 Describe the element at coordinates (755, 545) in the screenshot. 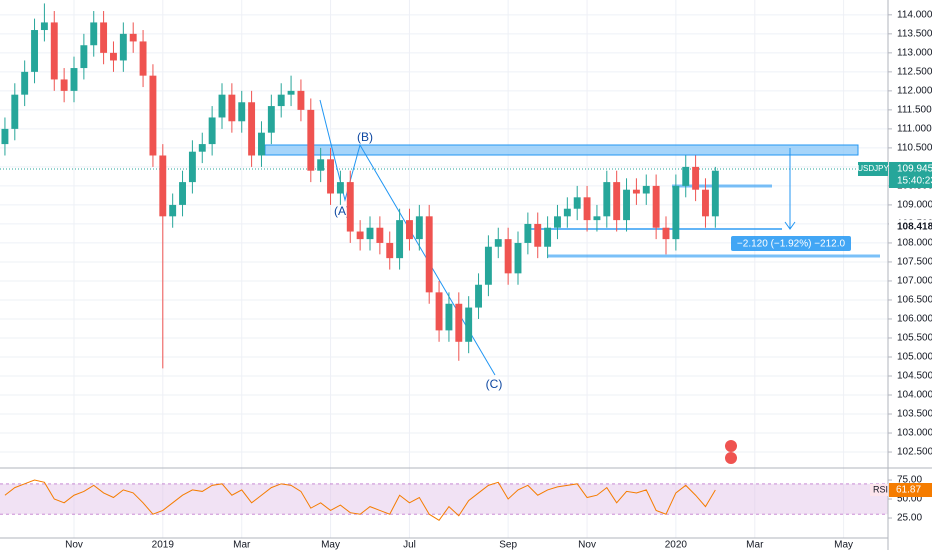

I see `x-tick-label: Mar` at that location.